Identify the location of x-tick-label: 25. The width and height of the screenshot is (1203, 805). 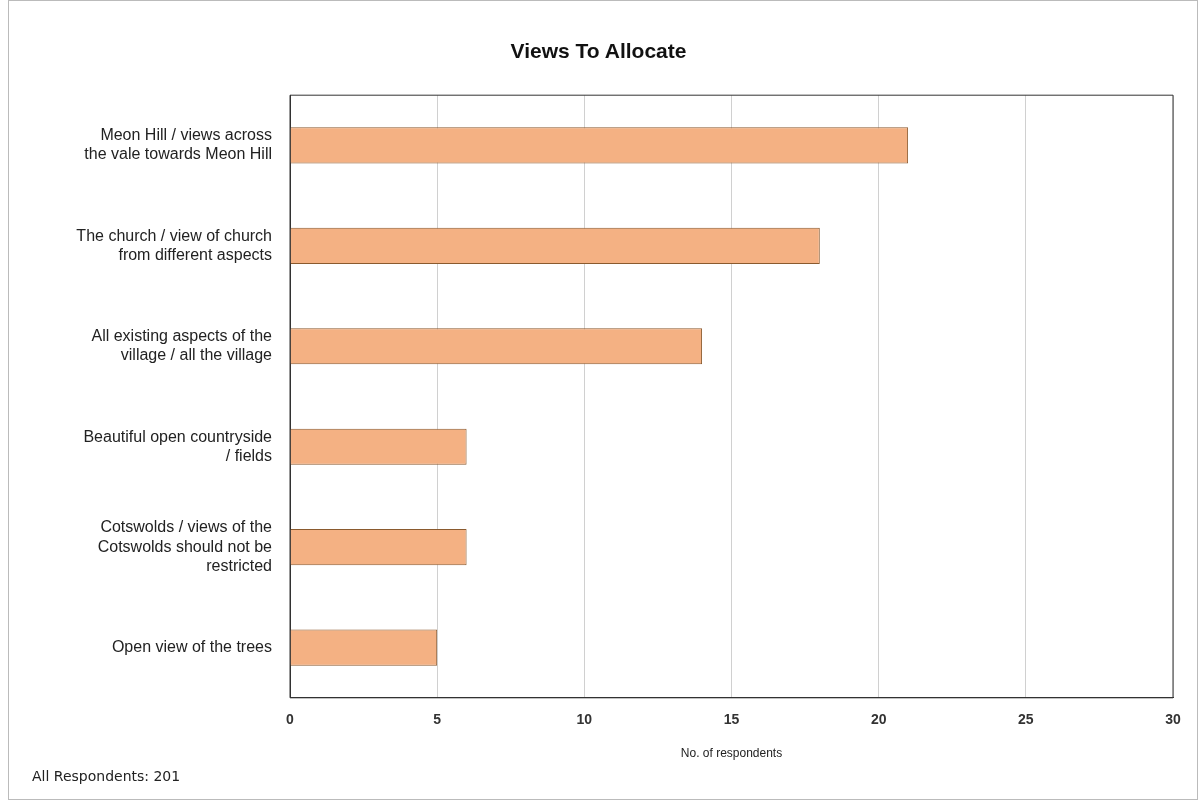
(1026, 719).